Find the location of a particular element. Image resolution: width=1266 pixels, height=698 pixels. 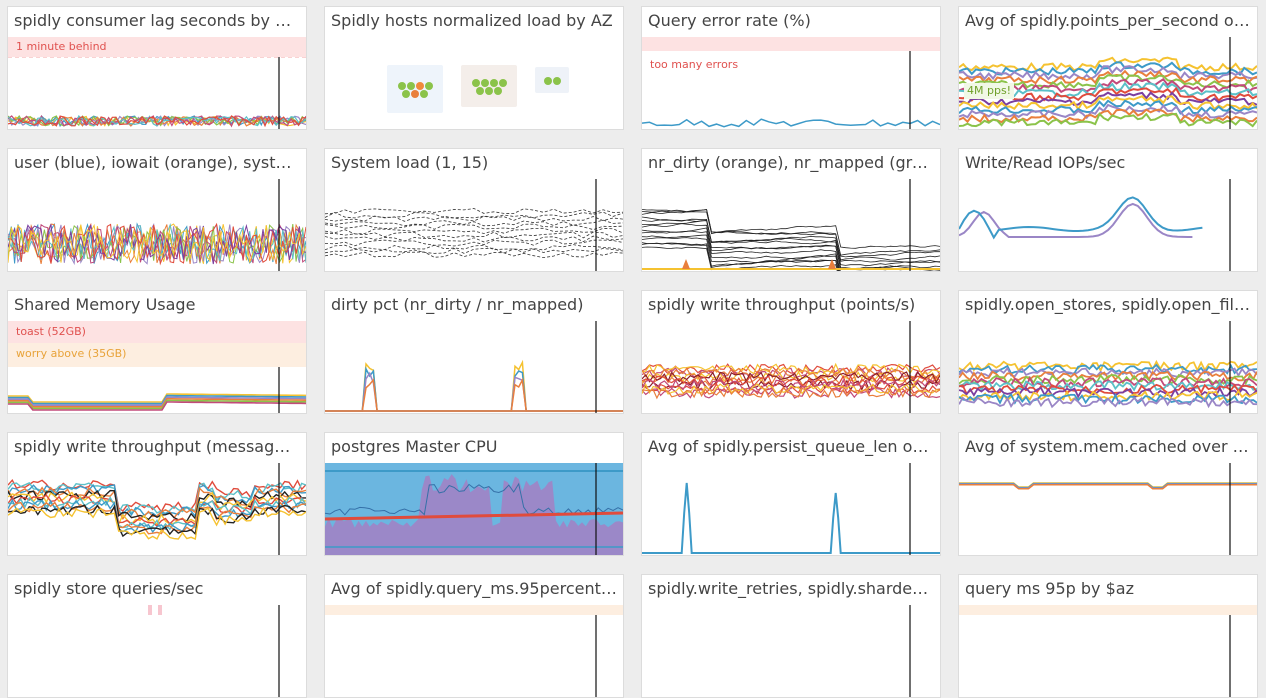

threshold-label: too many errors is located at coordinates (694, 64).